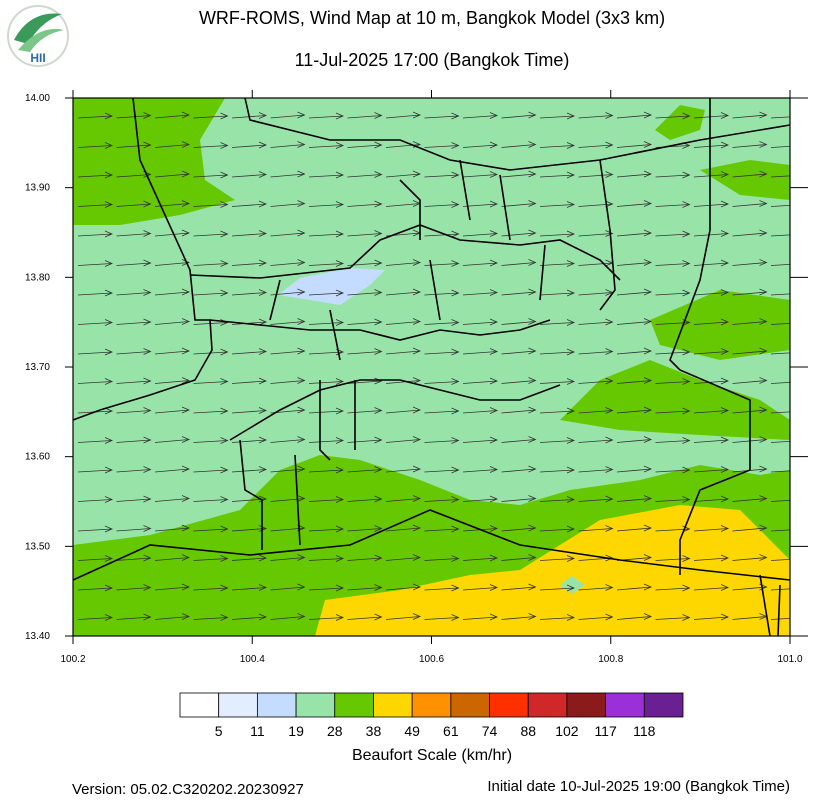  I want to click on wind-area, so click(745, 180).